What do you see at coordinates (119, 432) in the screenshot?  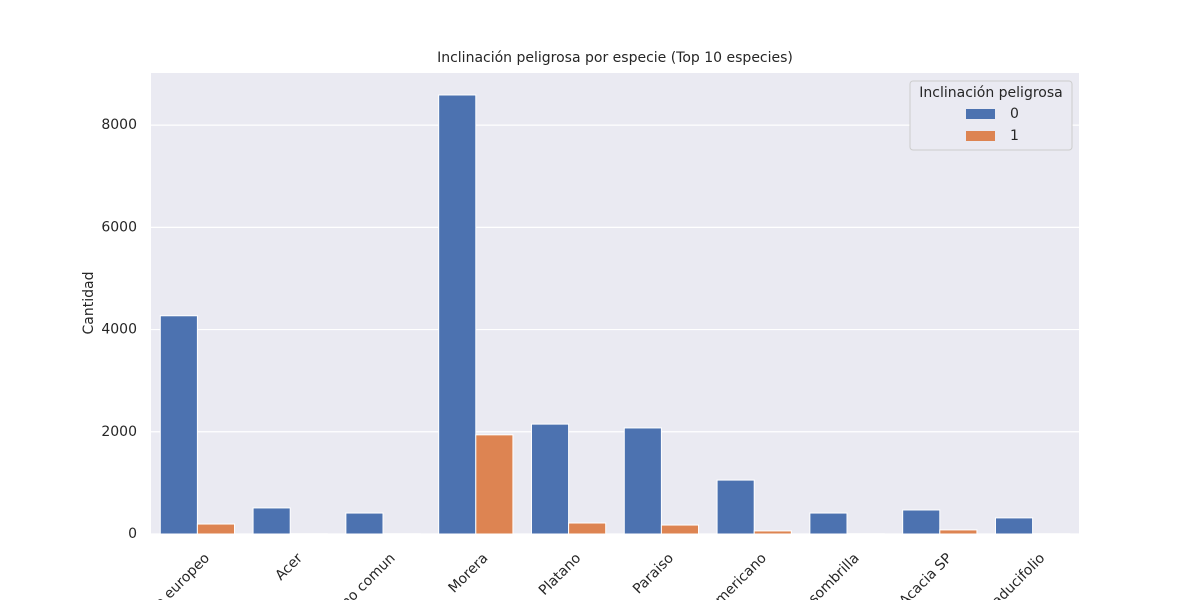 I see `y-tick-label: 2000` at bounding box center [119, 432].